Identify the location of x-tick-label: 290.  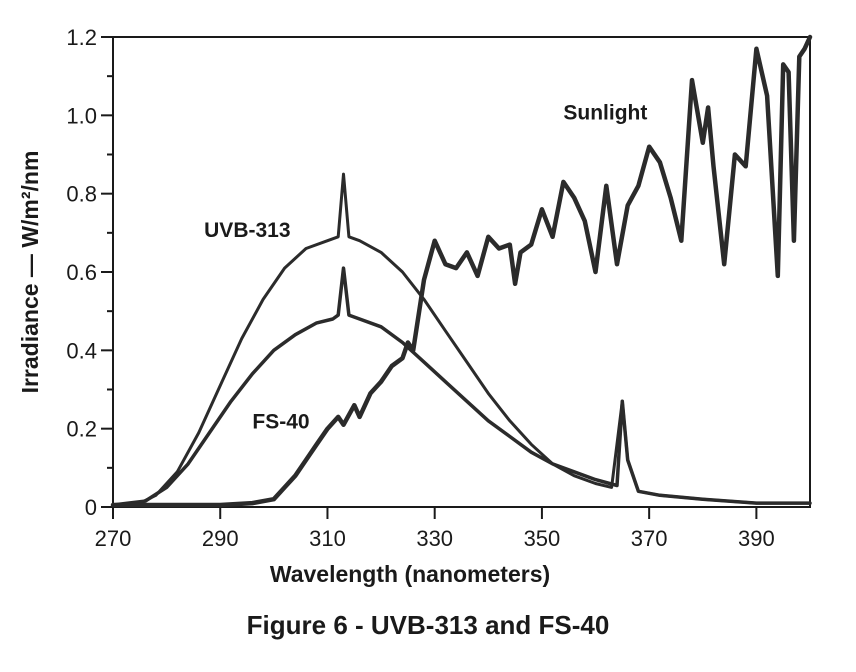
(220, 538).